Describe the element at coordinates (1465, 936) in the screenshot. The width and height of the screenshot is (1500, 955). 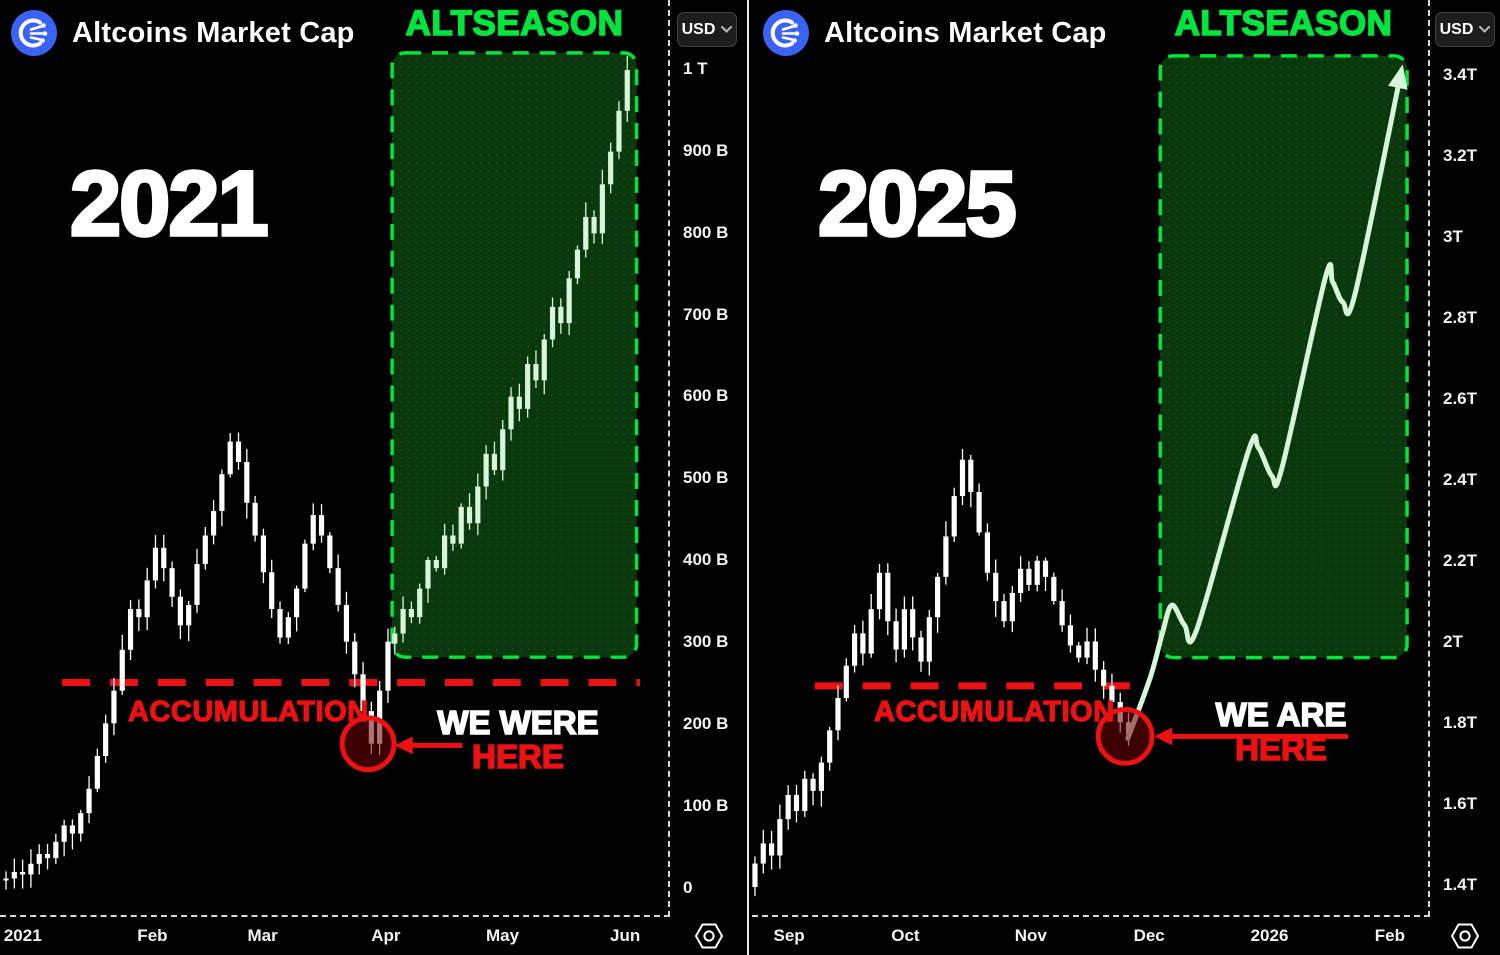
I see `hexagon-icon` at that location.